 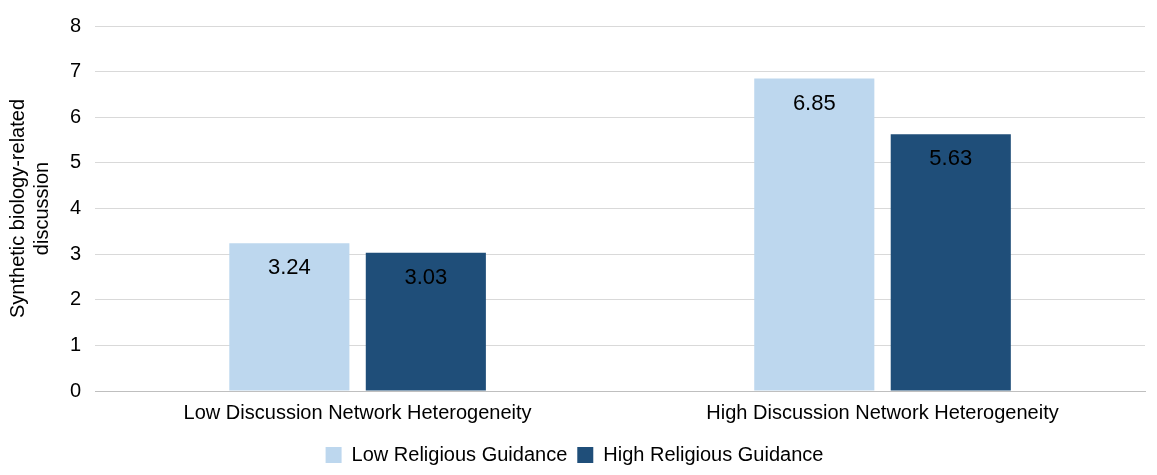 I want to click on x-tick-label: Low Discussion Network Heterogeneity, so click(x=357, y=411).